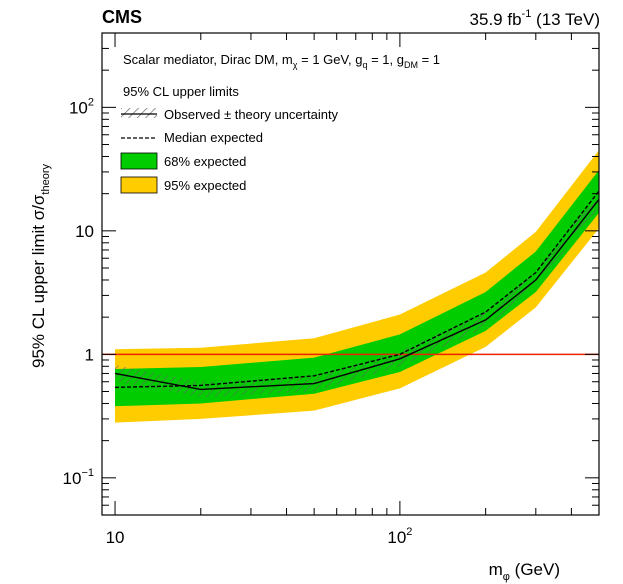 Image resolution: width=623 pixels, height=584 pixels. I want to click on y-axis-title: 95% CL upper limit σ/σtheory, so click(40, 266).